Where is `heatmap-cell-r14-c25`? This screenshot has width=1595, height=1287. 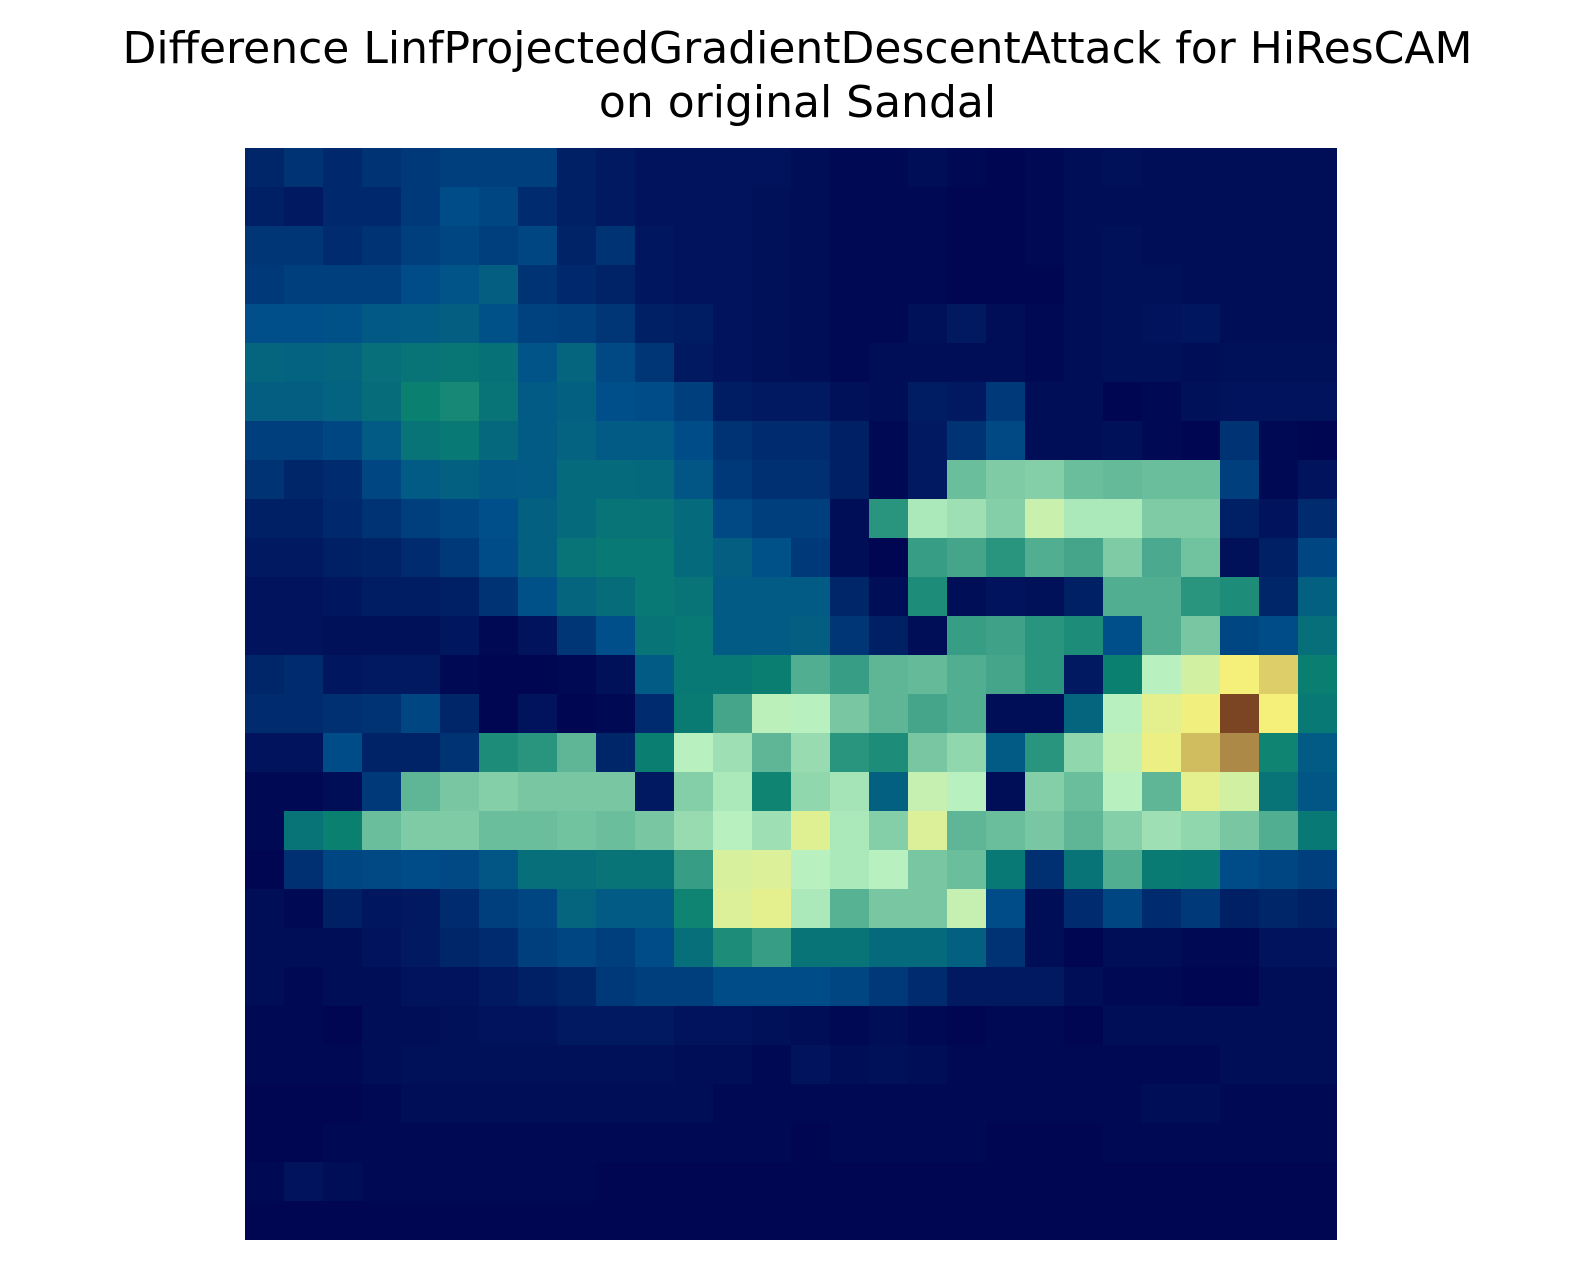 heatmap-cell-r14-c25 is located at coordinates (1240, 714).